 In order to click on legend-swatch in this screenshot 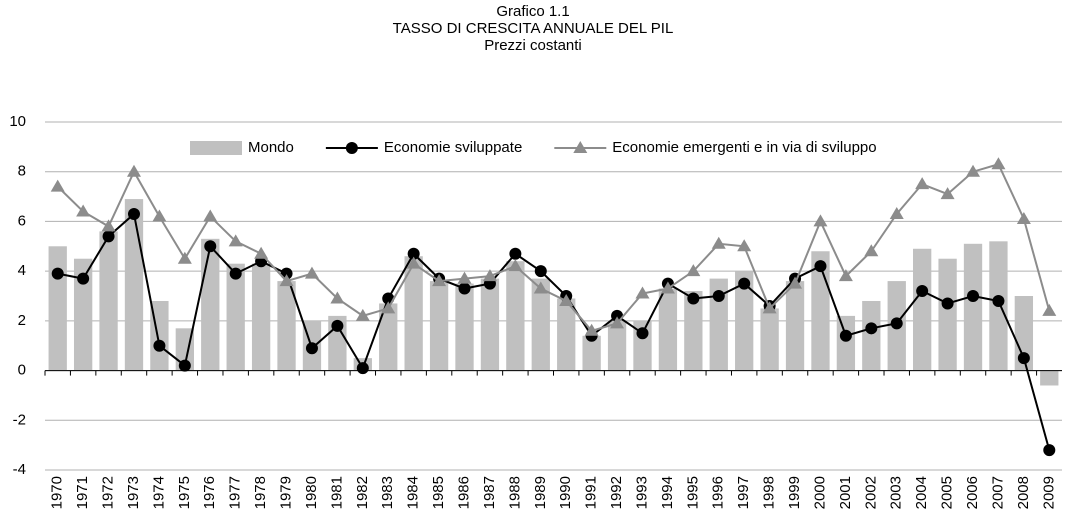, I will do `click(216, 148)`.